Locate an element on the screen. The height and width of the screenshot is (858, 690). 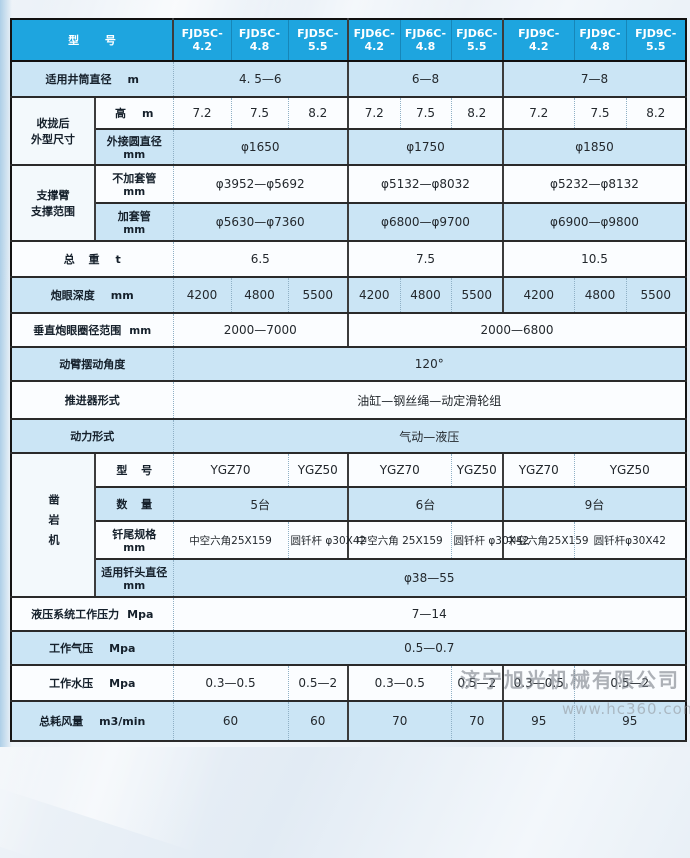
value-cell: 7—14 is located at coordinates (429, 614).